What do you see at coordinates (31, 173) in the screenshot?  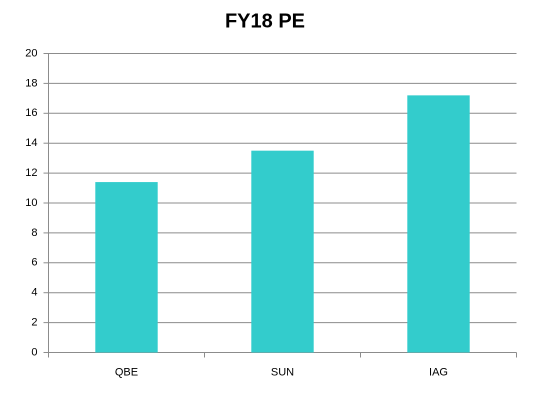 I see `y-tick-label: 12` at bounding box center [31, 173].